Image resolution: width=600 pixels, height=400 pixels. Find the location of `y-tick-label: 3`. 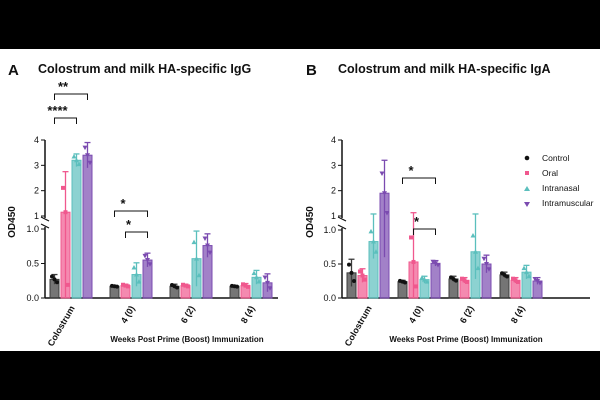

y-tick-label: 3 is located at coordinates (333, 165).